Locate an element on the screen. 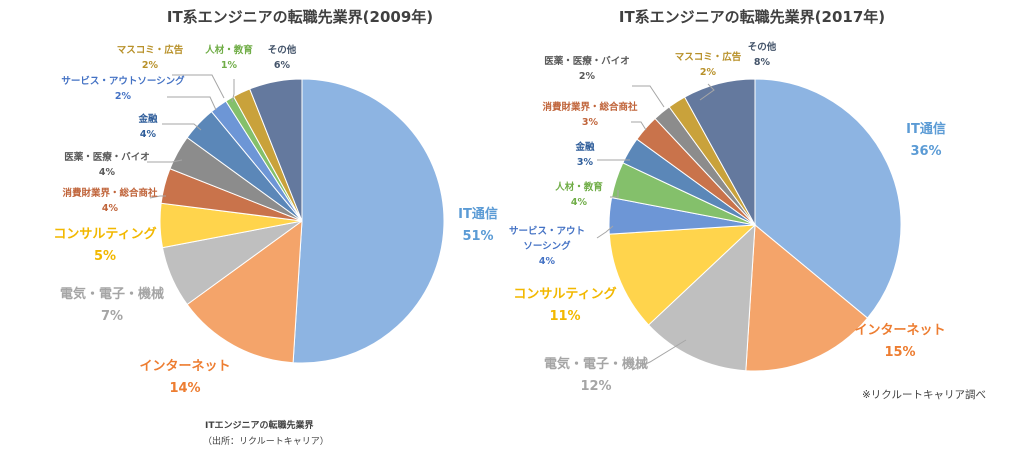 This screenshot has height=459, width=1024. leader-line-2017-medical is located at coordinates (648, 96).